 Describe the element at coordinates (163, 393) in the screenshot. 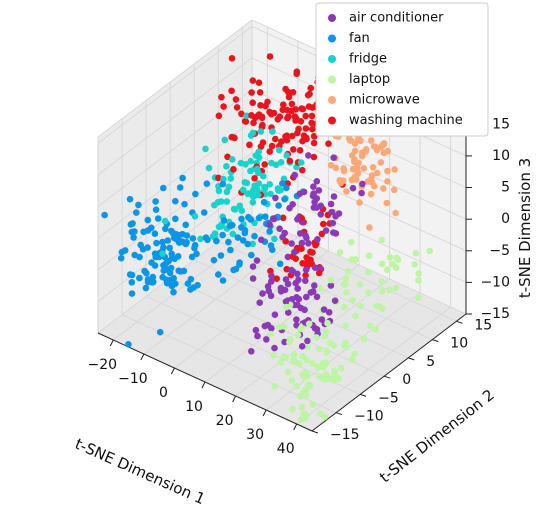

I see `x-tick-label: 0` at that location.